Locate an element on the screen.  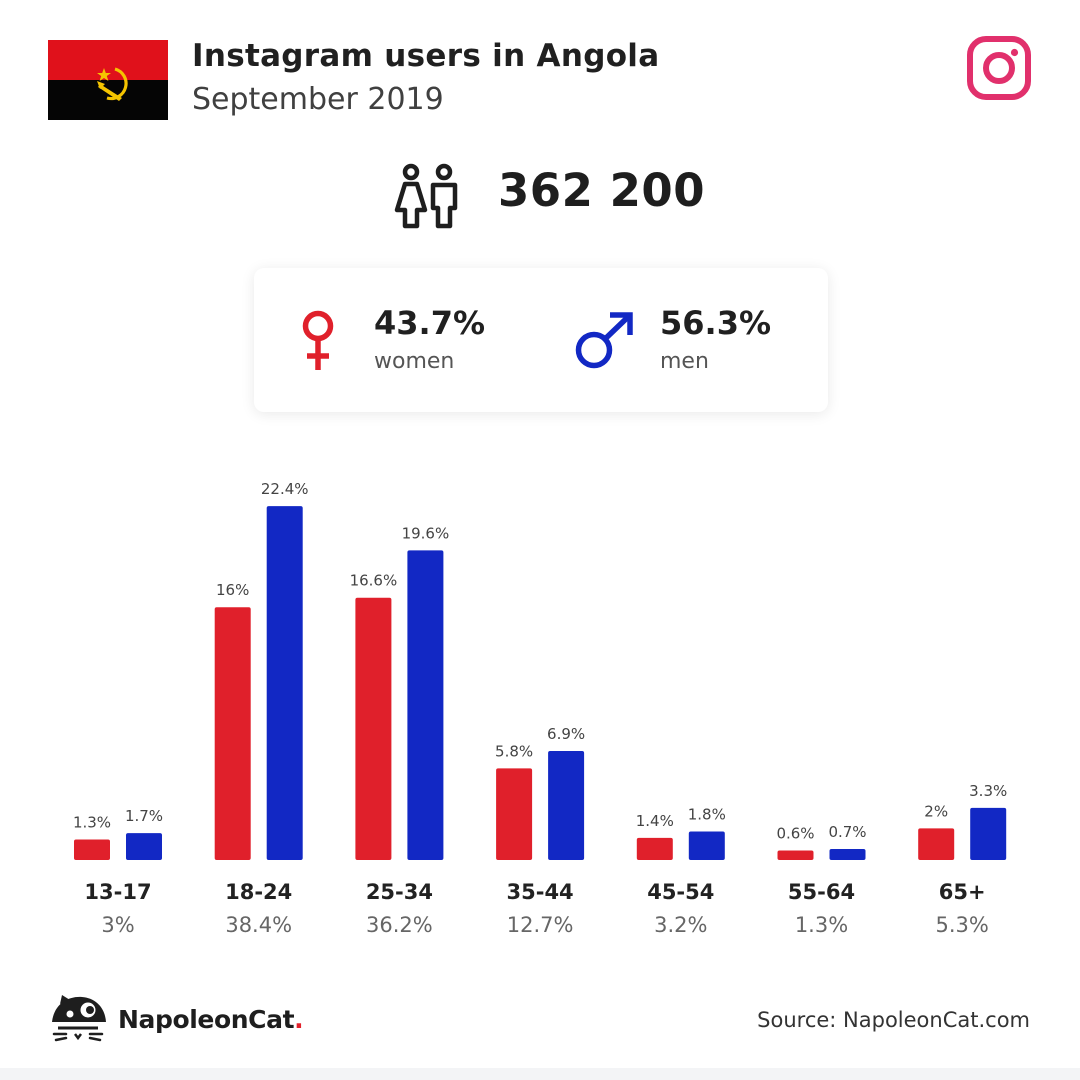
age-group-label: 65+ is located at coordinates (962, 892).